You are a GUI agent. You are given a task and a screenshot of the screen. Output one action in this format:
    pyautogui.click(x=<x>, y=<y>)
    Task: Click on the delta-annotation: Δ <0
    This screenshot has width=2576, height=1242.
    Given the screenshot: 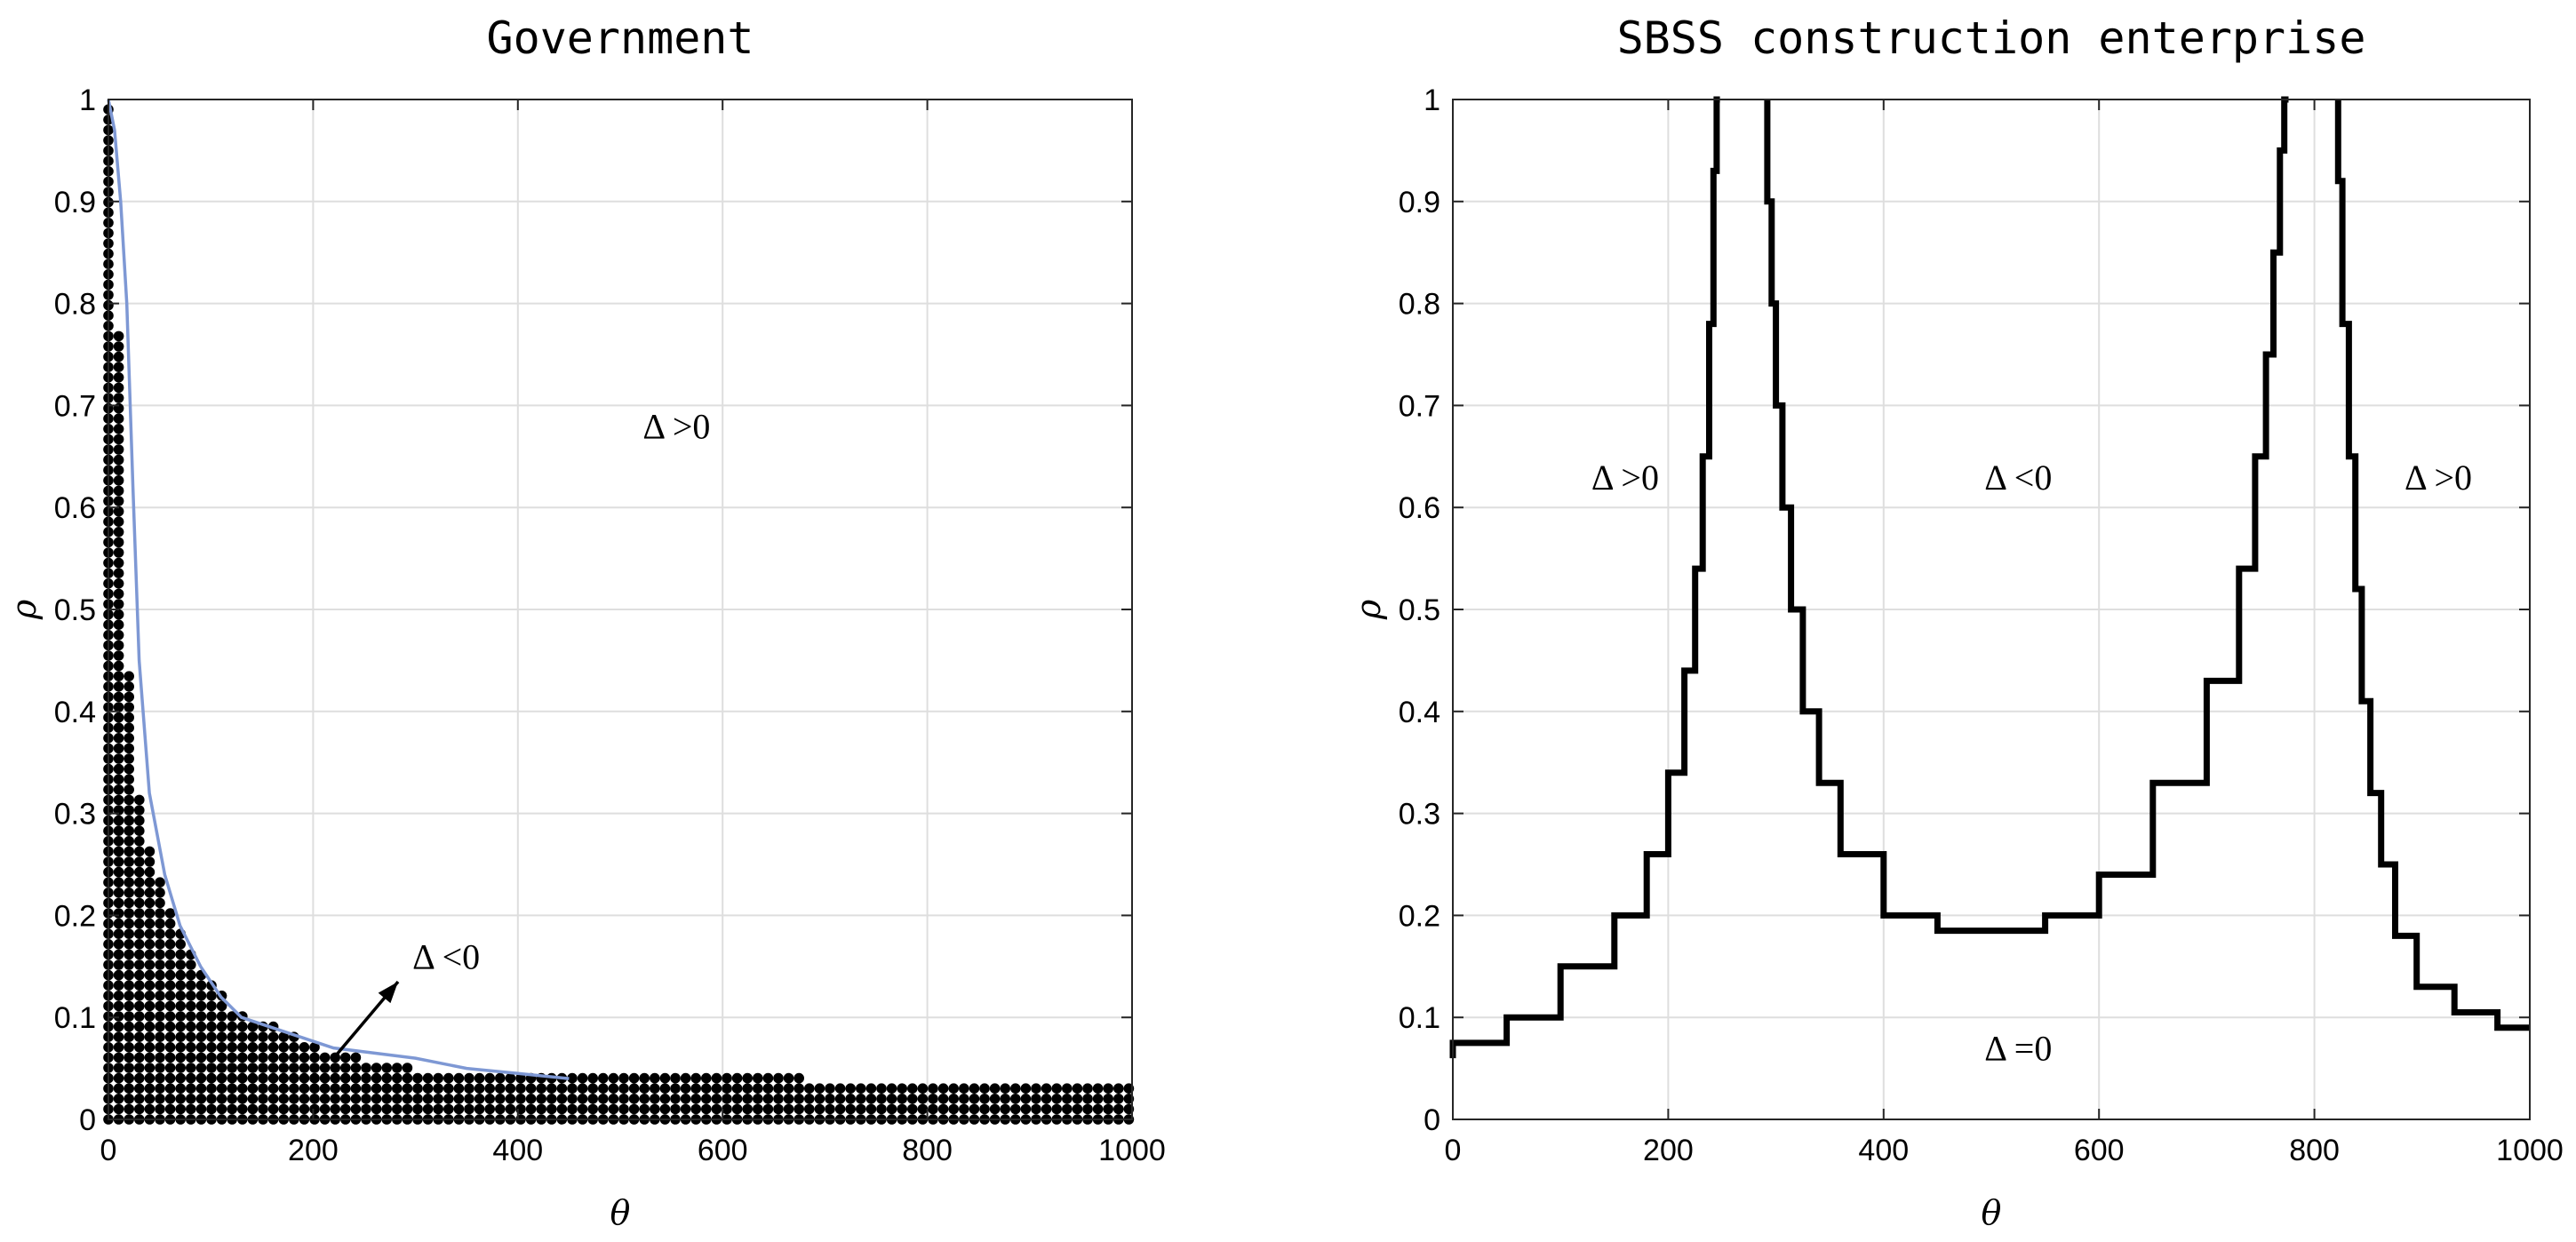 What is the action you would take?
    pyautogui.click(x=446, y=956)
    